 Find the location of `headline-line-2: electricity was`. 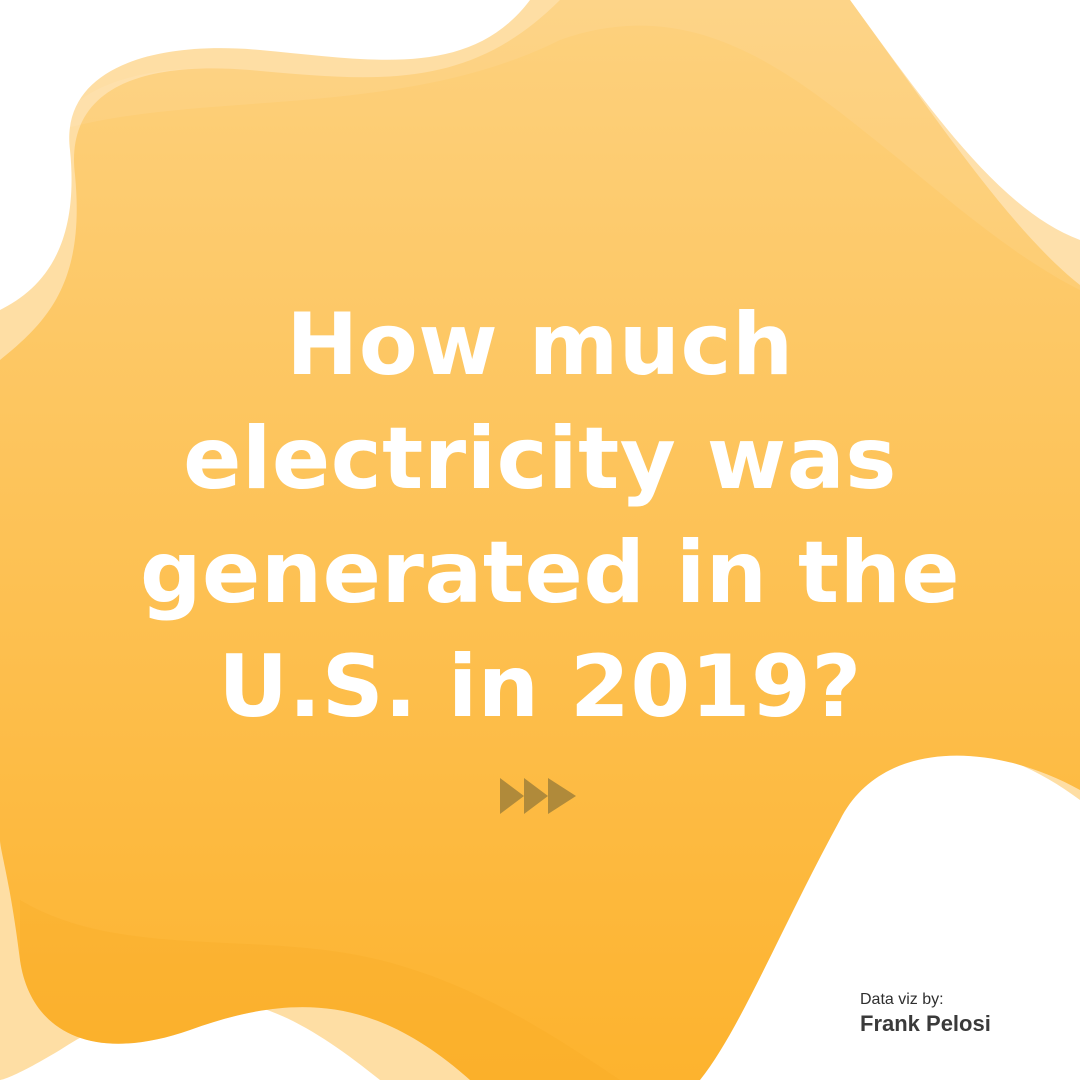

headline-line-2: electricity was is located at coordinates (540, 459).